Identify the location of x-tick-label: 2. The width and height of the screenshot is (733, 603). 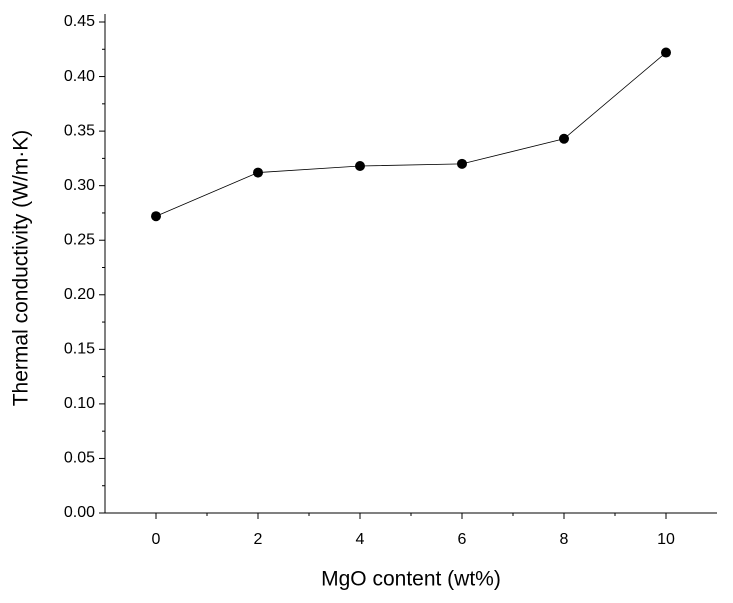
(258, 539).